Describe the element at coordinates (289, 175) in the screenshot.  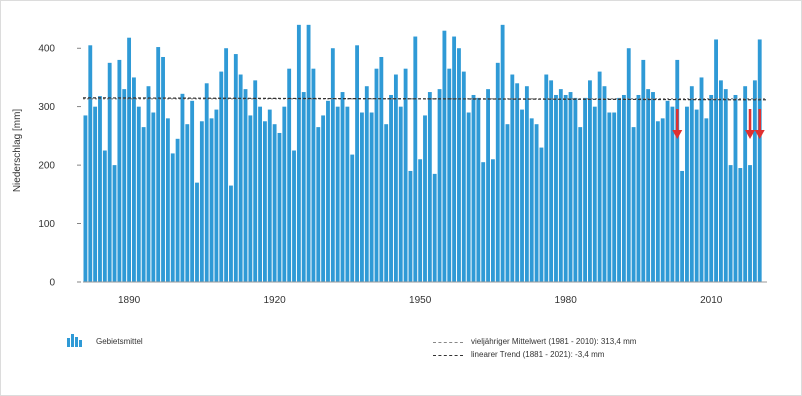
I see `bar-1923` at that location.